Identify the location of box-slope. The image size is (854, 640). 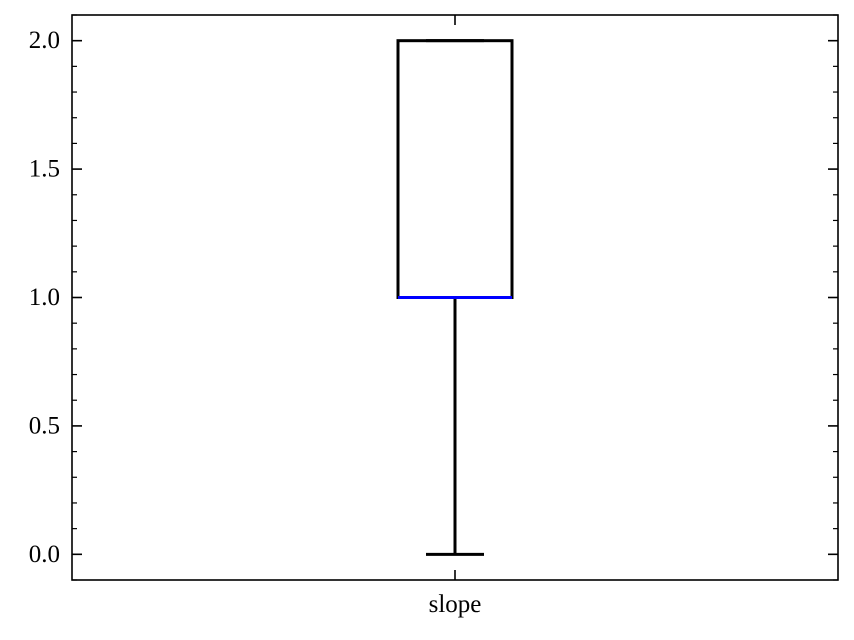
(455, 297).